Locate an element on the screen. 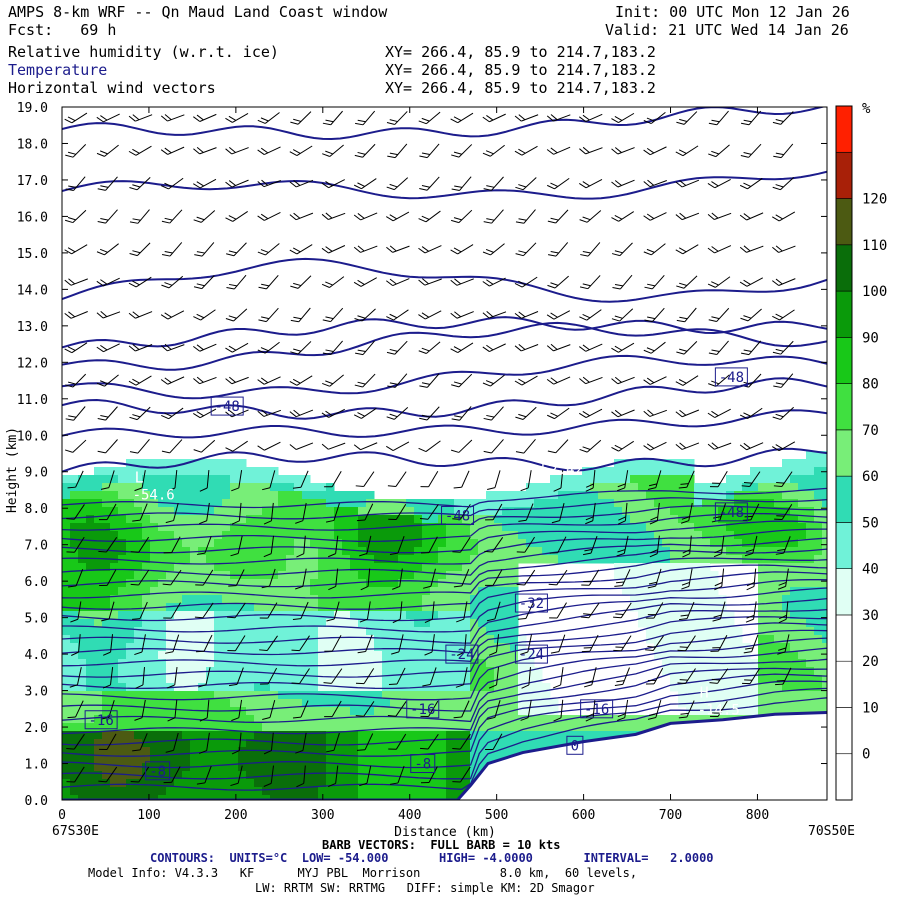  x-tick-label: 200 is located at coordinates (235, 815).